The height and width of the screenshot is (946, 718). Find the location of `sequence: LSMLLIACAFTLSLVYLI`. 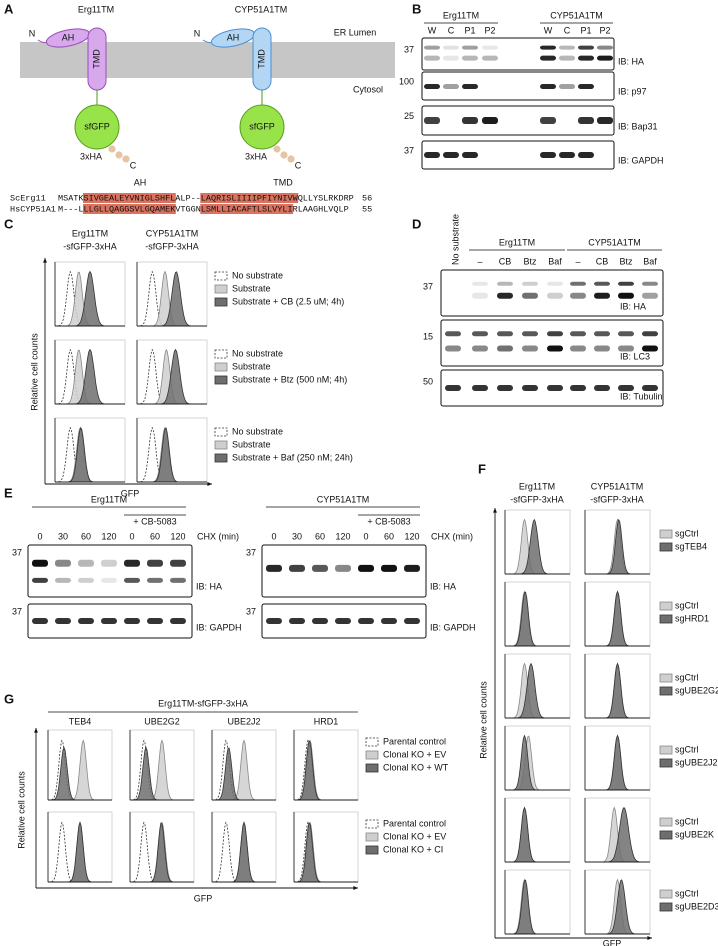

sequence: LSMLLIACAFTLSLVYLI is located at coordinates (247, 209).